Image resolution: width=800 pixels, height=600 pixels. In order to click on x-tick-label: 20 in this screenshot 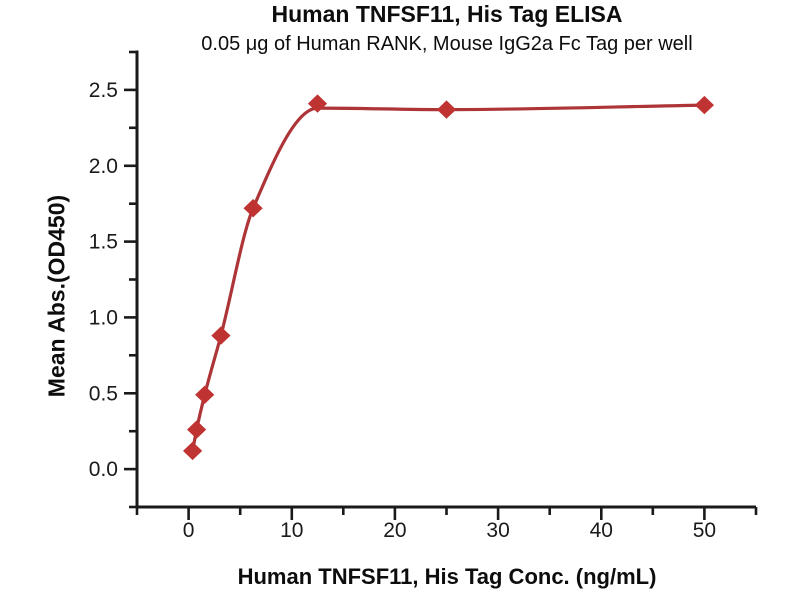, I will do `click(394, 530)`.